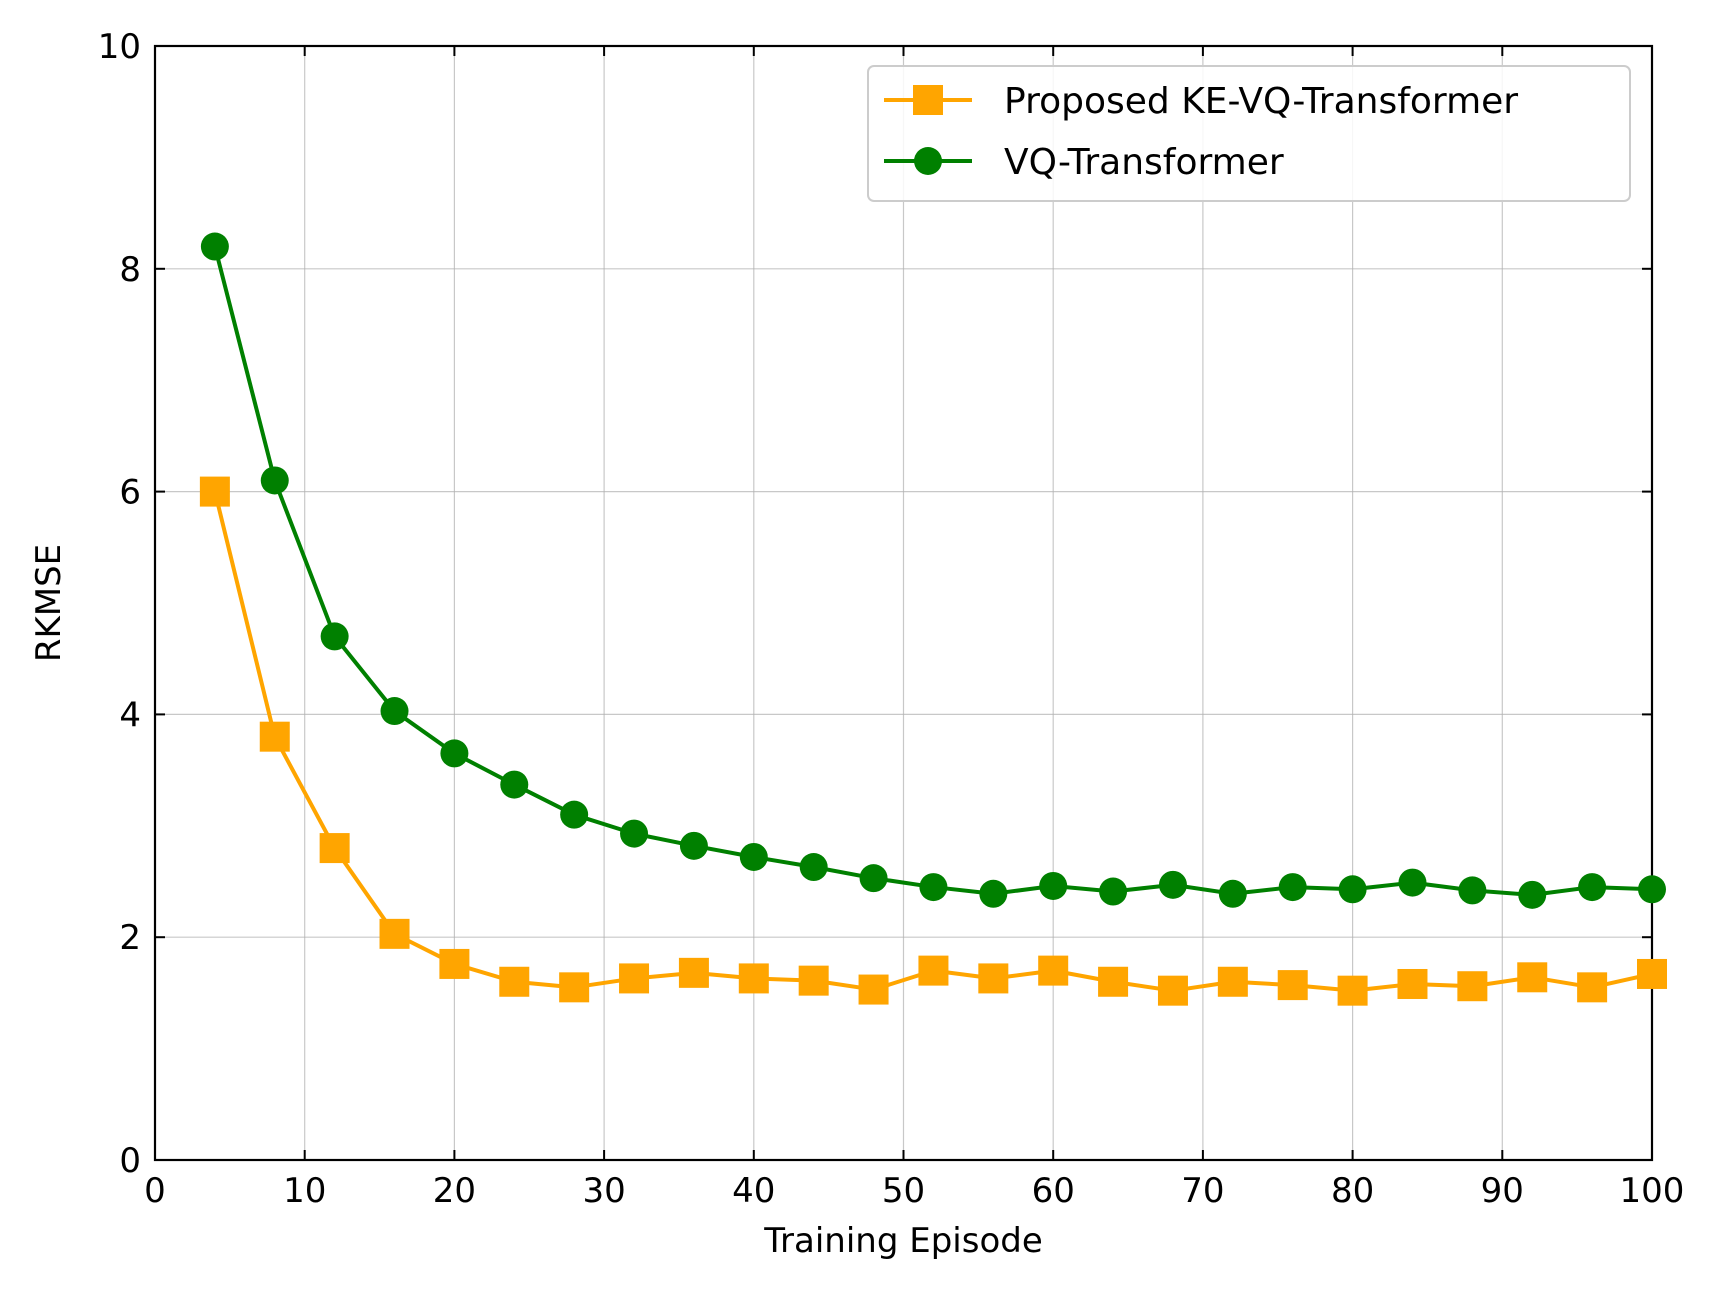 The image size is (1711, 1295). I want to click on legend-box, so click(1249, 133).